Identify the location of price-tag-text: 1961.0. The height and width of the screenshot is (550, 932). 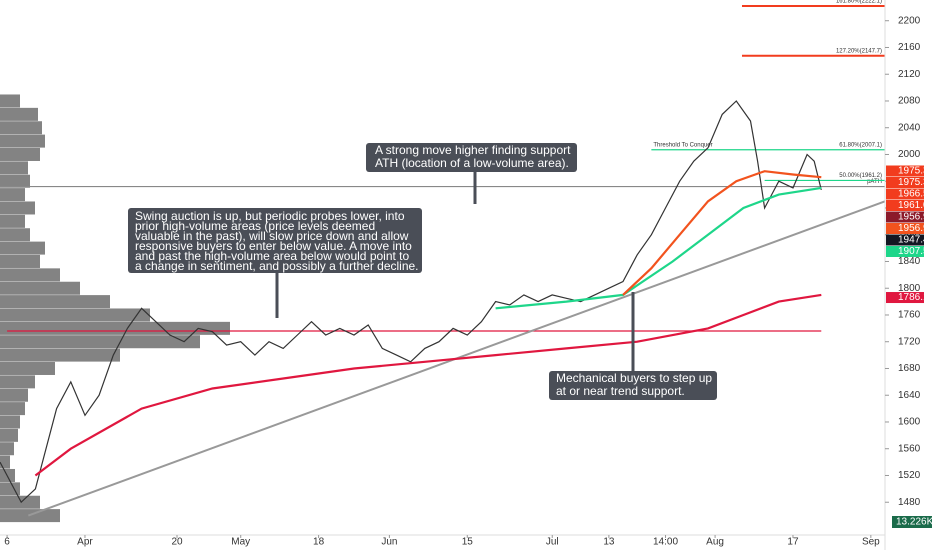
(913, 205).